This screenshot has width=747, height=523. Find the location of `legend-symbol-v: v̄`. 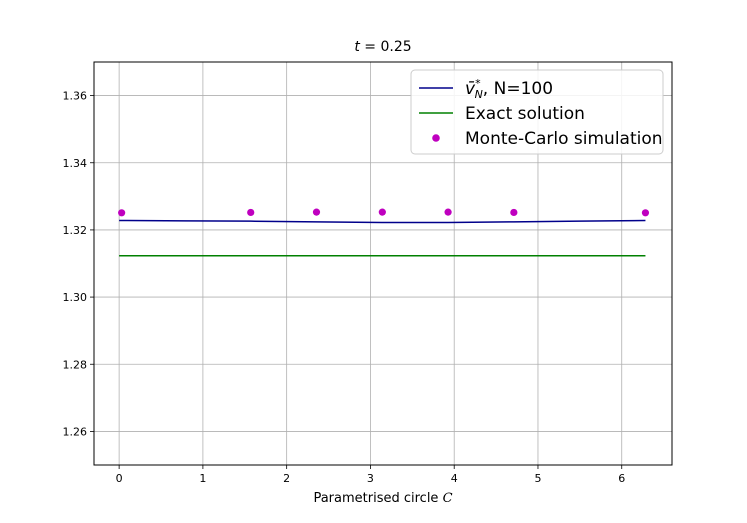

legend-symbol-v: v̄ is located at coordinates (470, 89).